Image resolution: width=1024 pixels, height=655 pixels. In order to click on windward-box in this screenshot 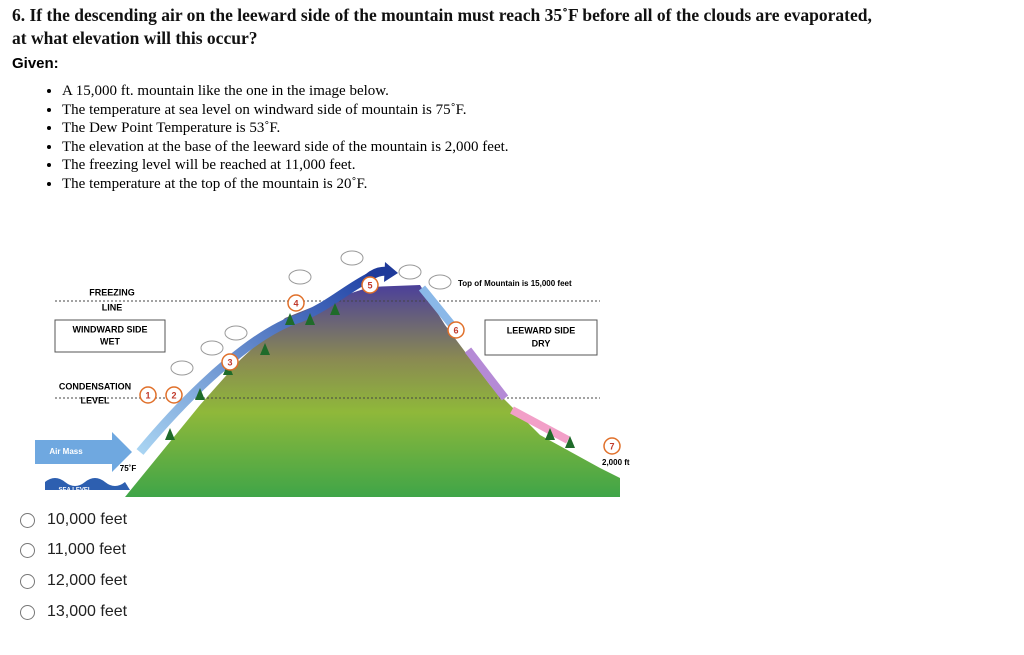, I will do `click(110, 336)`.